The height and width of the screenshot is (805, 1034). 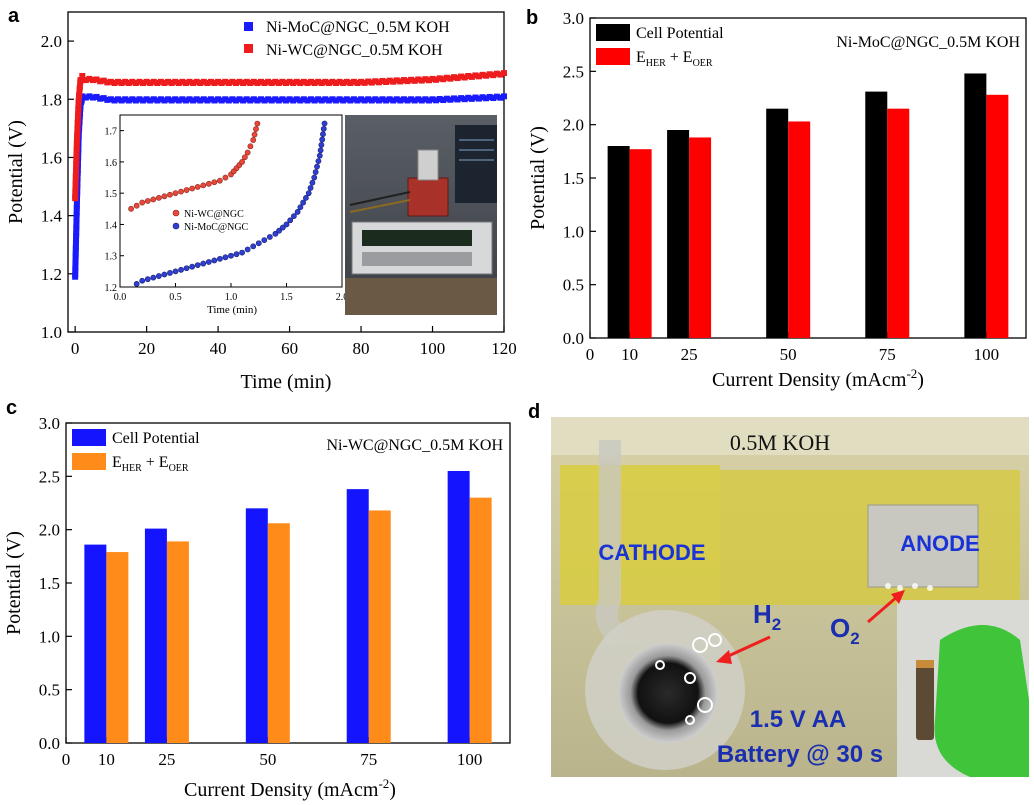 I want to click on y-tick-label: 1.0, so click(x=49, y=636).